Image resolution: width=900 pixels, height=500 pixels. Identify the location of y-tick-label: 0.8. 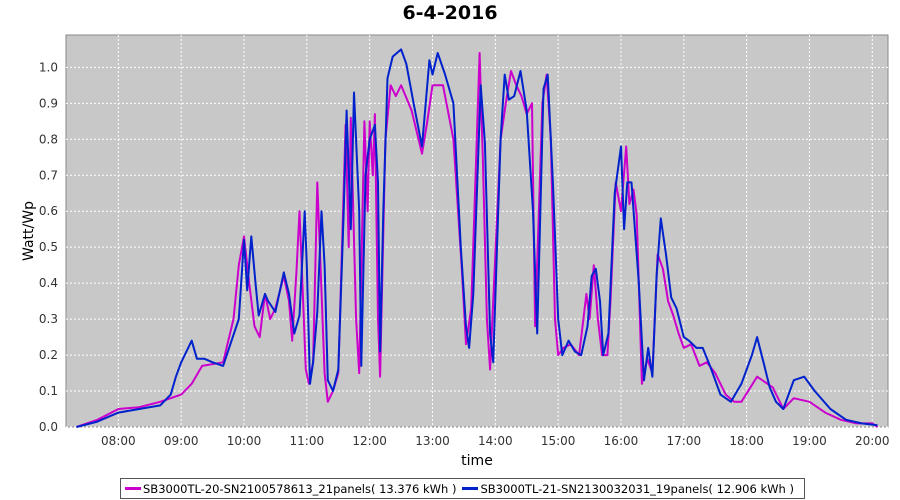
(48, 139).